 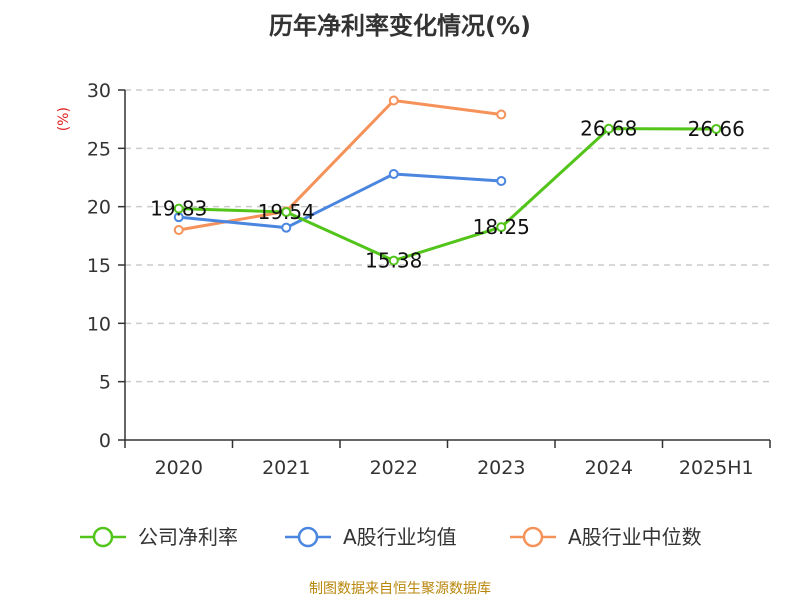 I want to click on y-tick-label: 5, so click(x=105, y=383).